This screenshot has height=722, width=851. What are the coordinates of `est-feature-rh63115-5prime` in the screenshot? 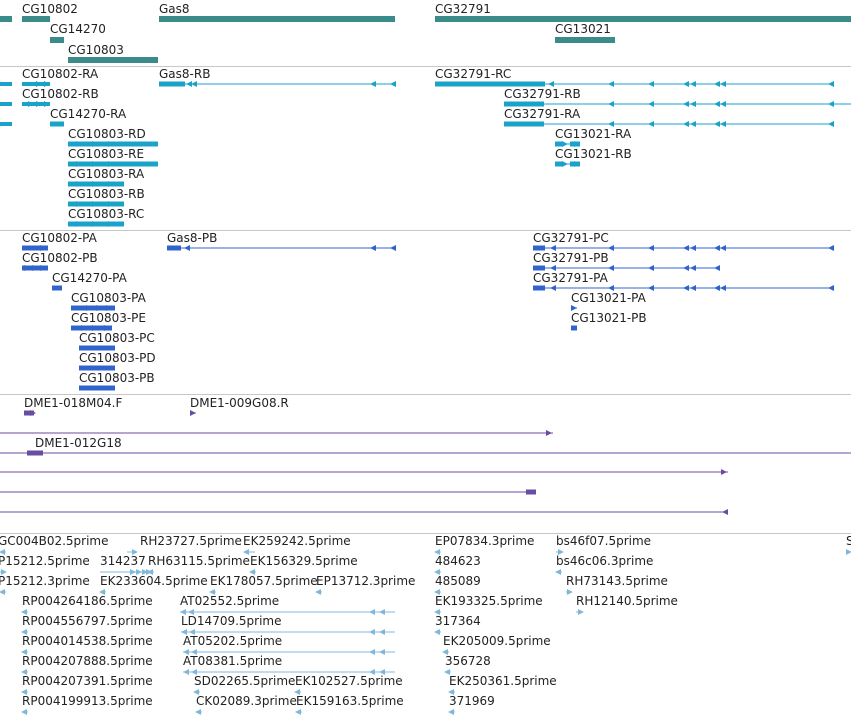 It's located at (425, 558).